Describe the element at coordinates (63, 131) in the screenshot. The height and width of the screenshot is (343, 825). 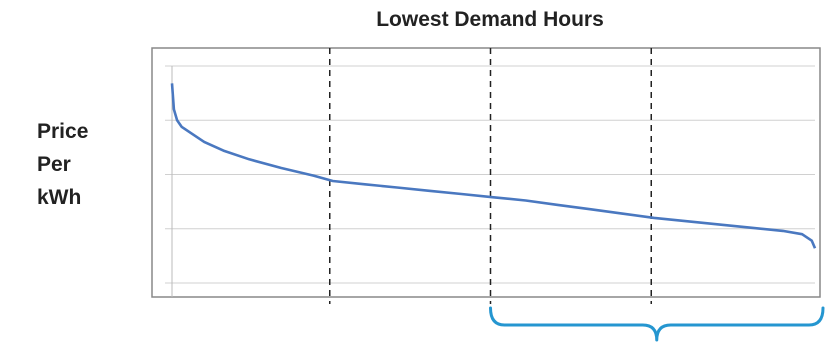
I see `y-axis-label-line-1: Price` at that location.